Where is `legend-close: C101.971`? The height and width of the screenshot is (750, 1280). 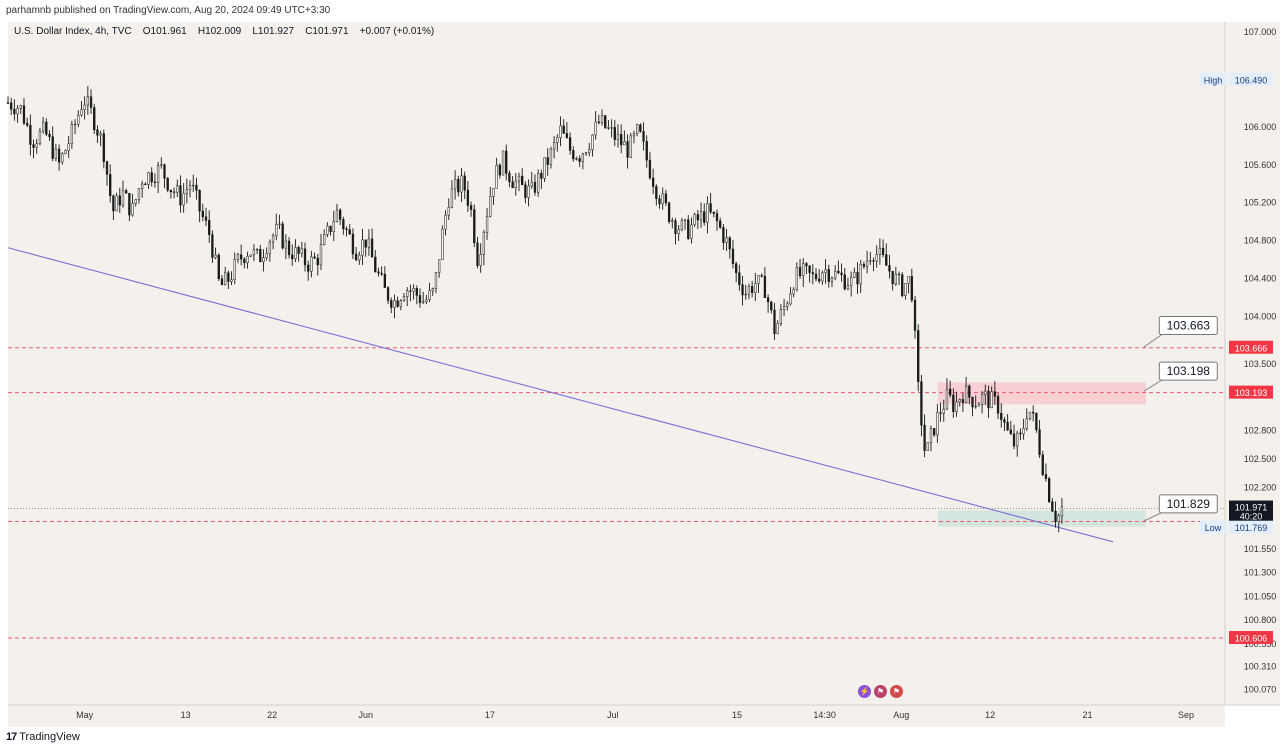
legend-close: C101.971 is located at coordinates (327, 31).